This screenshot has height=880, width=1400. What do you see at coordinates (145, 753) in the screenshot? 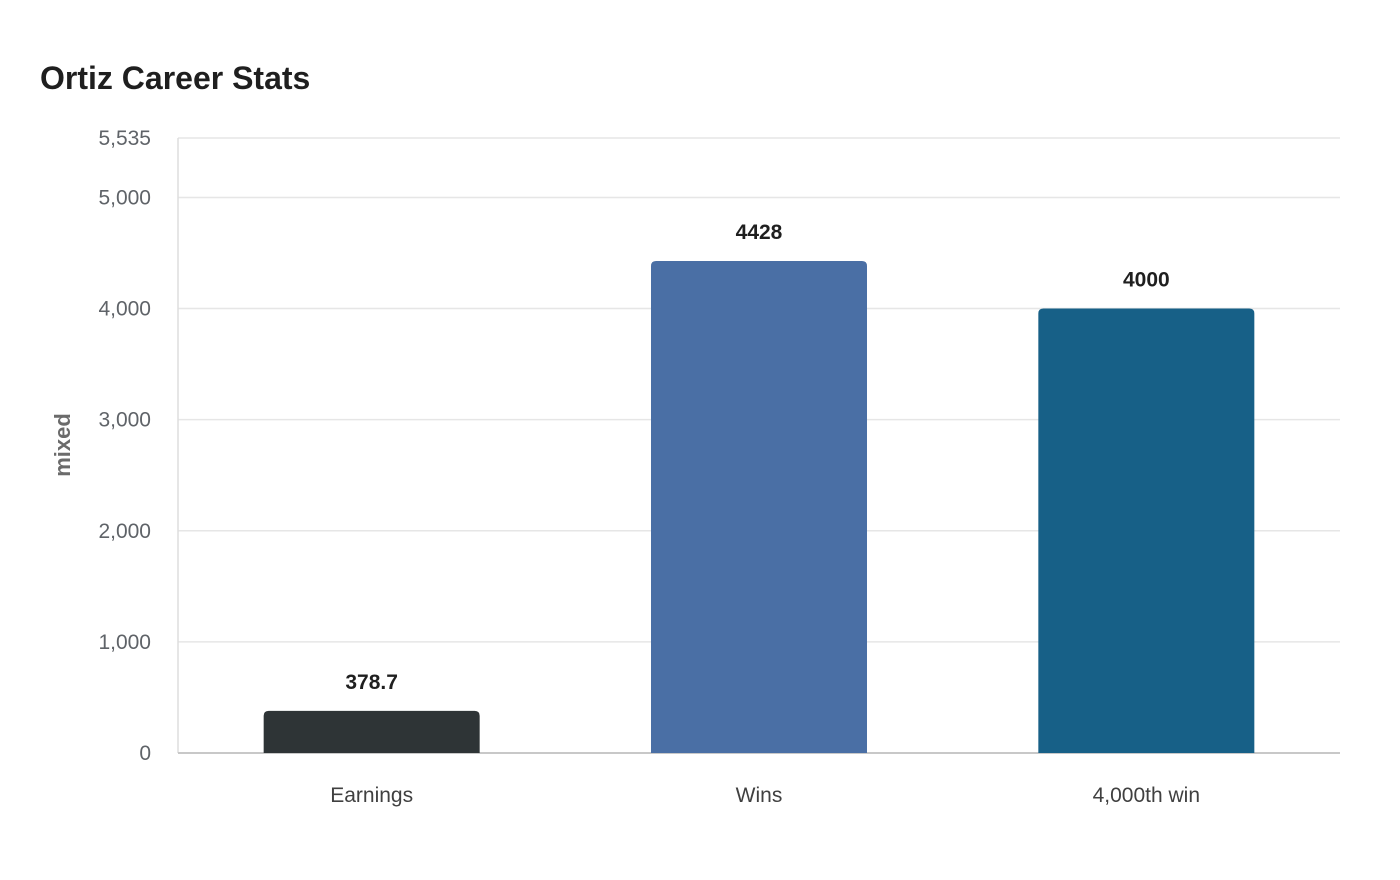
I see `y-tick-label: 0` at bounding box center [145, 753].